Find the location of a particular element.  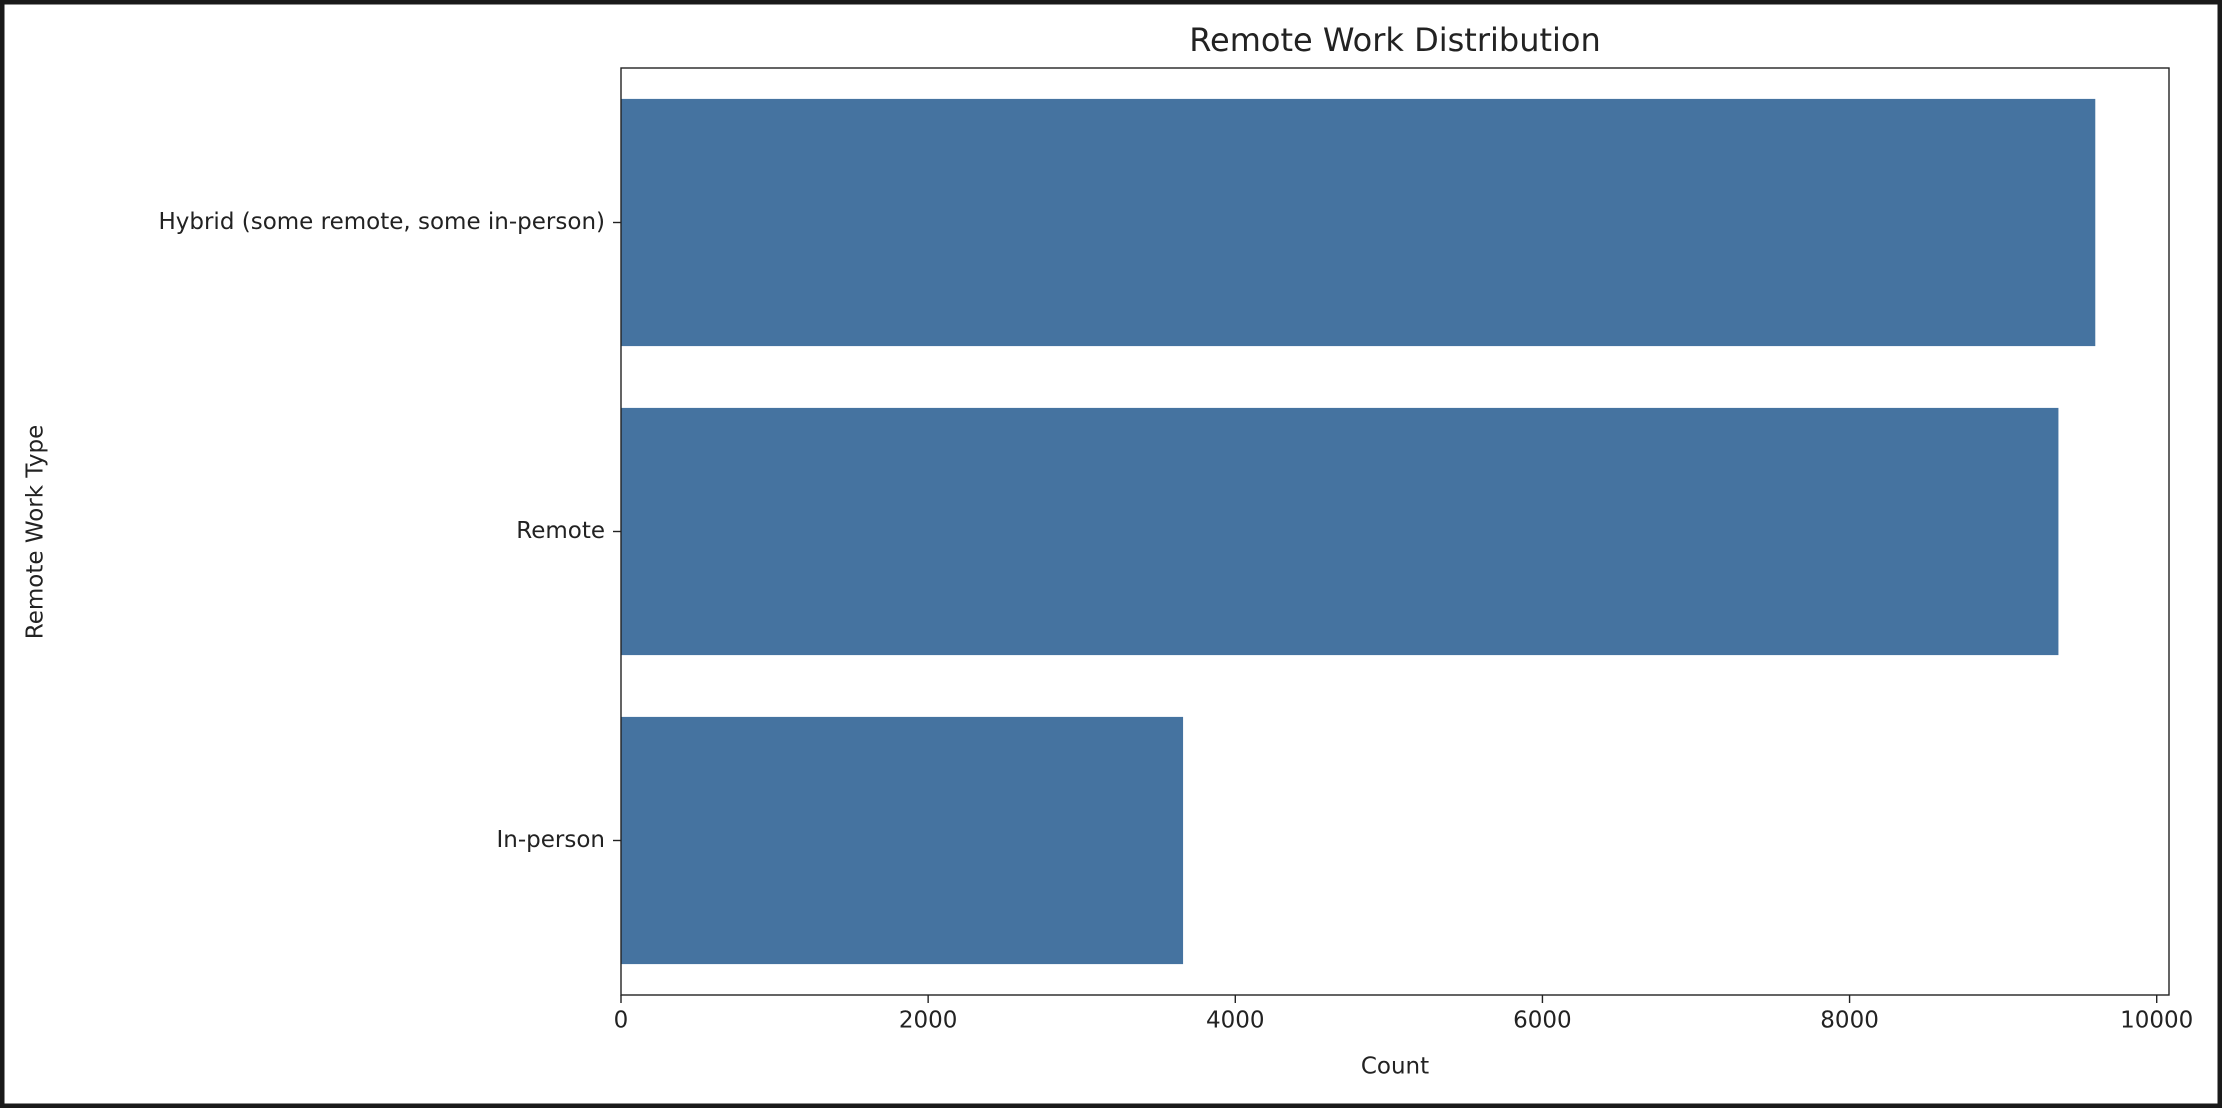

y-axis-label: Remote Work Type is located at coordinates (36, 532).